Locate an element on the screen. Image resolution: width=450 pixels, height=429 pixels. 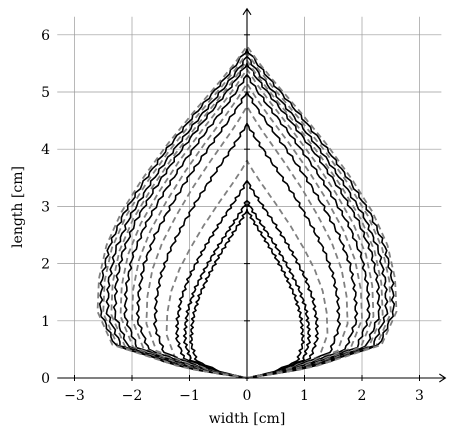
y-axis-arrow-icon is located at coordinates (247, 11).